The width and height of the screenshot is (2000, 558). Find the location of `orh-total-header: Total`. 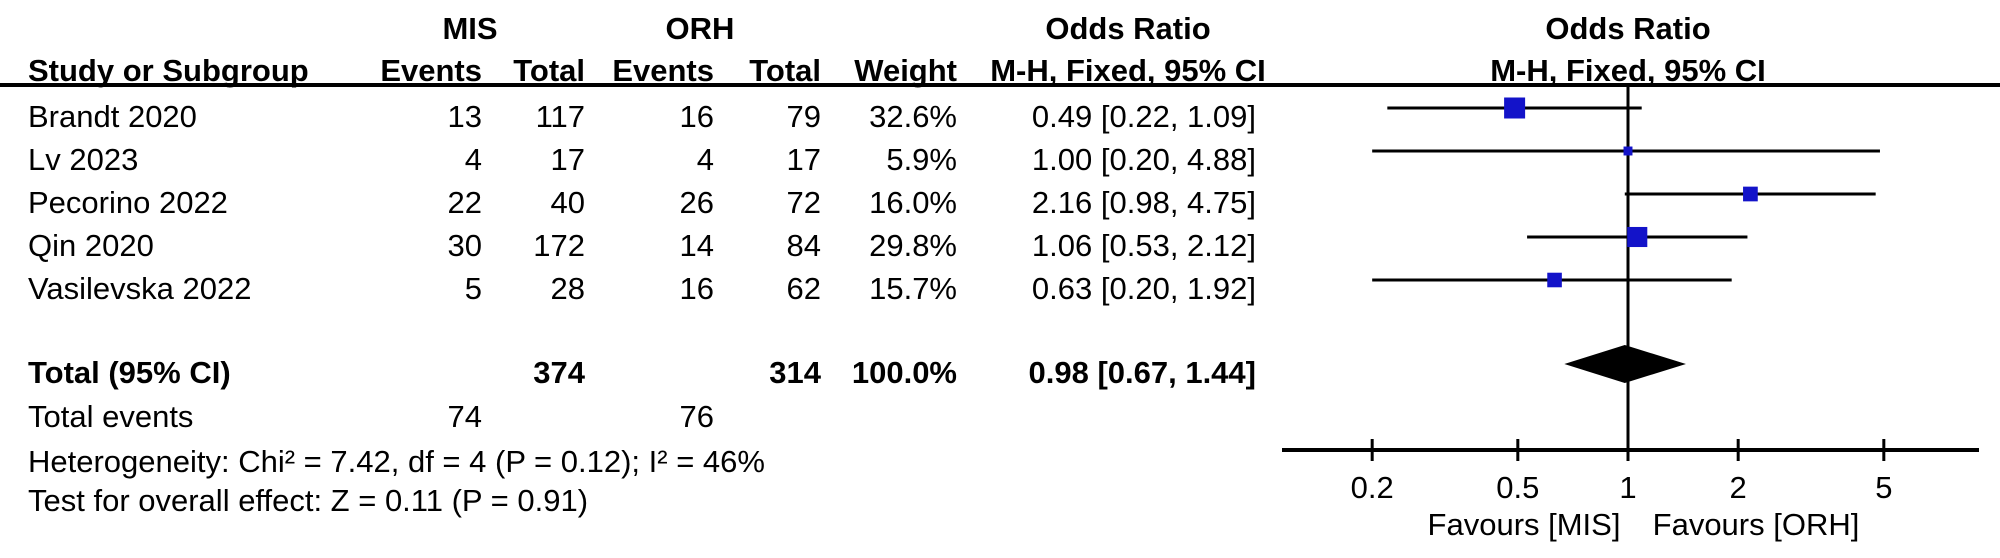

orh-total-header: Total is located at coordinates (785, 70).